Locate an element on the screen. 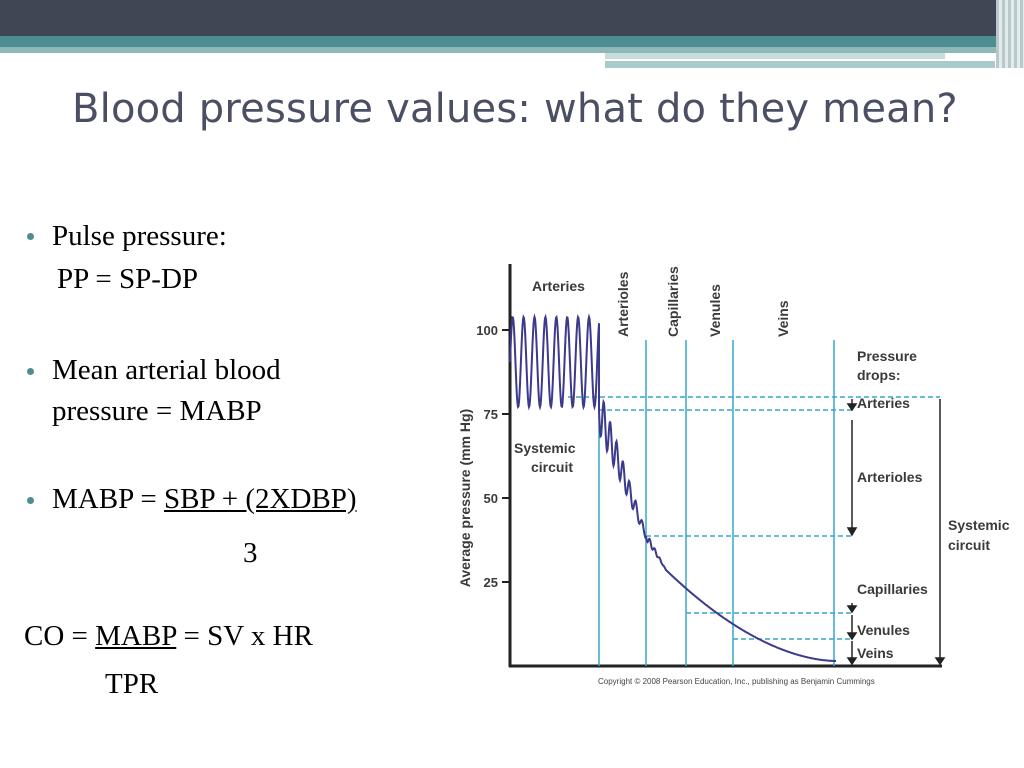 The width and height of the screenshot is (1024, 768). y-axis-label: Average pressure (mm Hg) is located at coordinates (465, 498).